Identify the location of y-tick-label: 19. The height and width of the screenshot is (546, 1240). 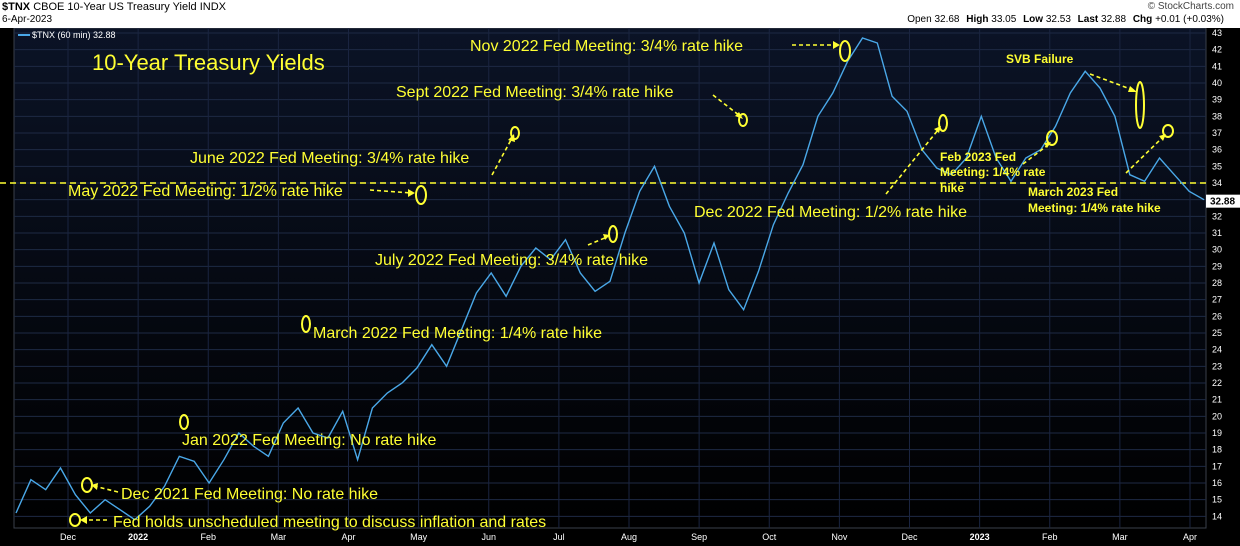
(1217, 433).